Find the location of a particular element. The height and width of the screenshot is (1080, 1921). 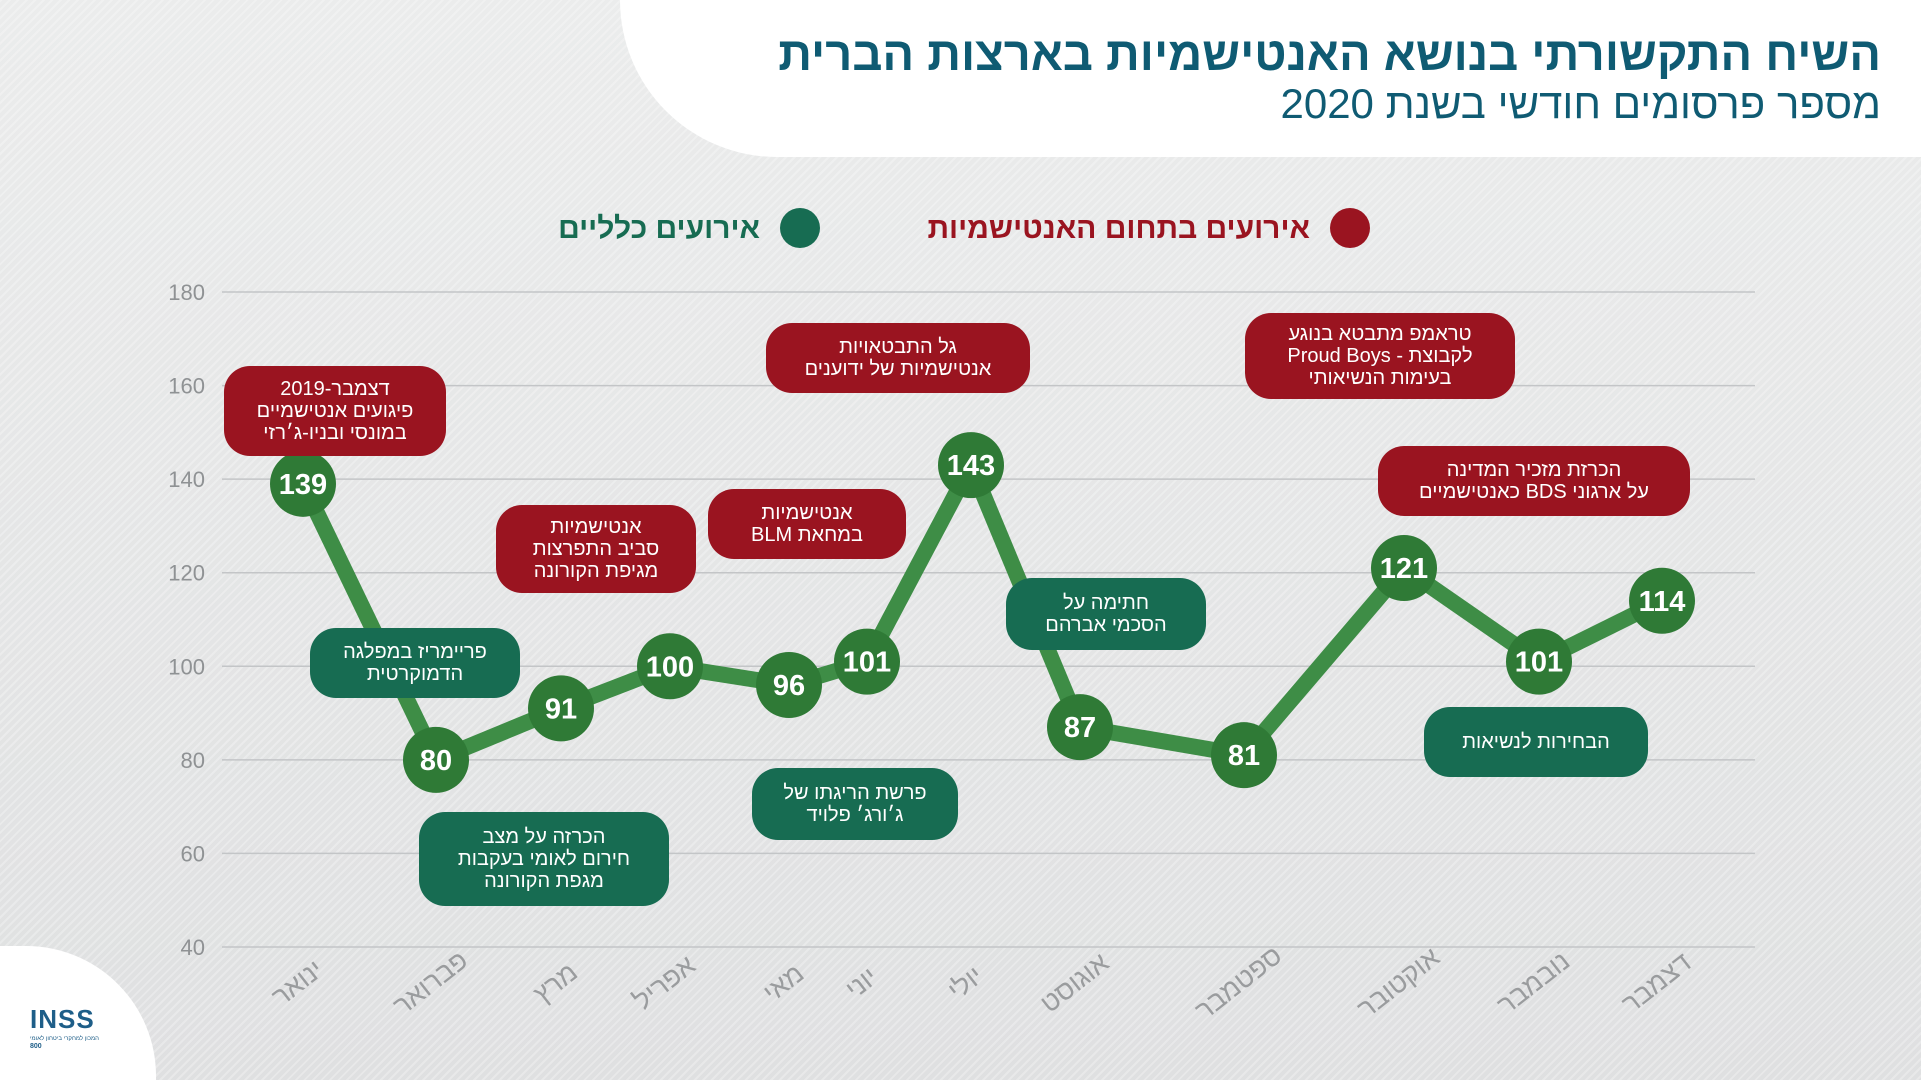

data-label: 87 is located at coordinates (1080, 728).